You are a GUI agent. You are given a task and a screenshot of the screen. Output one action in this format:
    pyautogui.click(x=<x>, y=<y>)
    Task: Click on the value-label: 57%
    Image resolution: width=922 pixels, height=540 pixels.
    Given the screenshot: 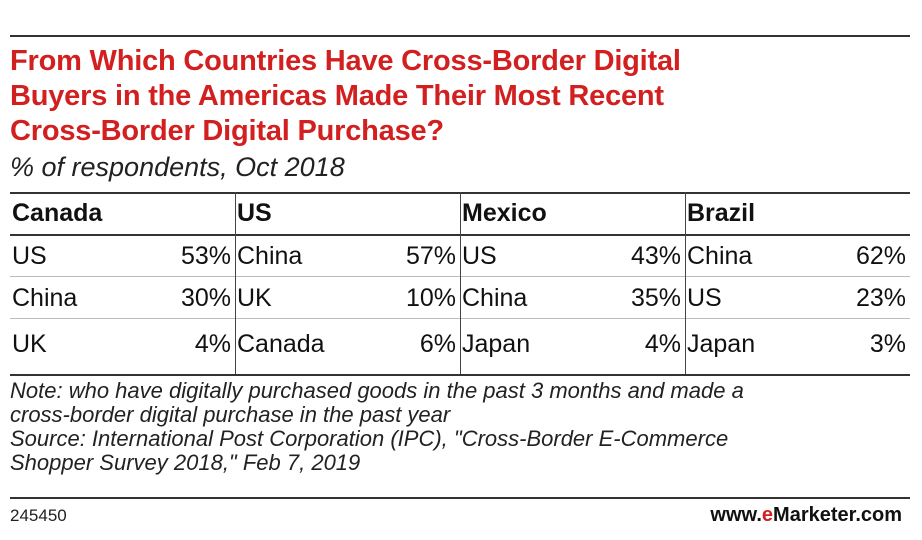 What is the action you would take?
    pyautogui.click(x=430, y=256)
    